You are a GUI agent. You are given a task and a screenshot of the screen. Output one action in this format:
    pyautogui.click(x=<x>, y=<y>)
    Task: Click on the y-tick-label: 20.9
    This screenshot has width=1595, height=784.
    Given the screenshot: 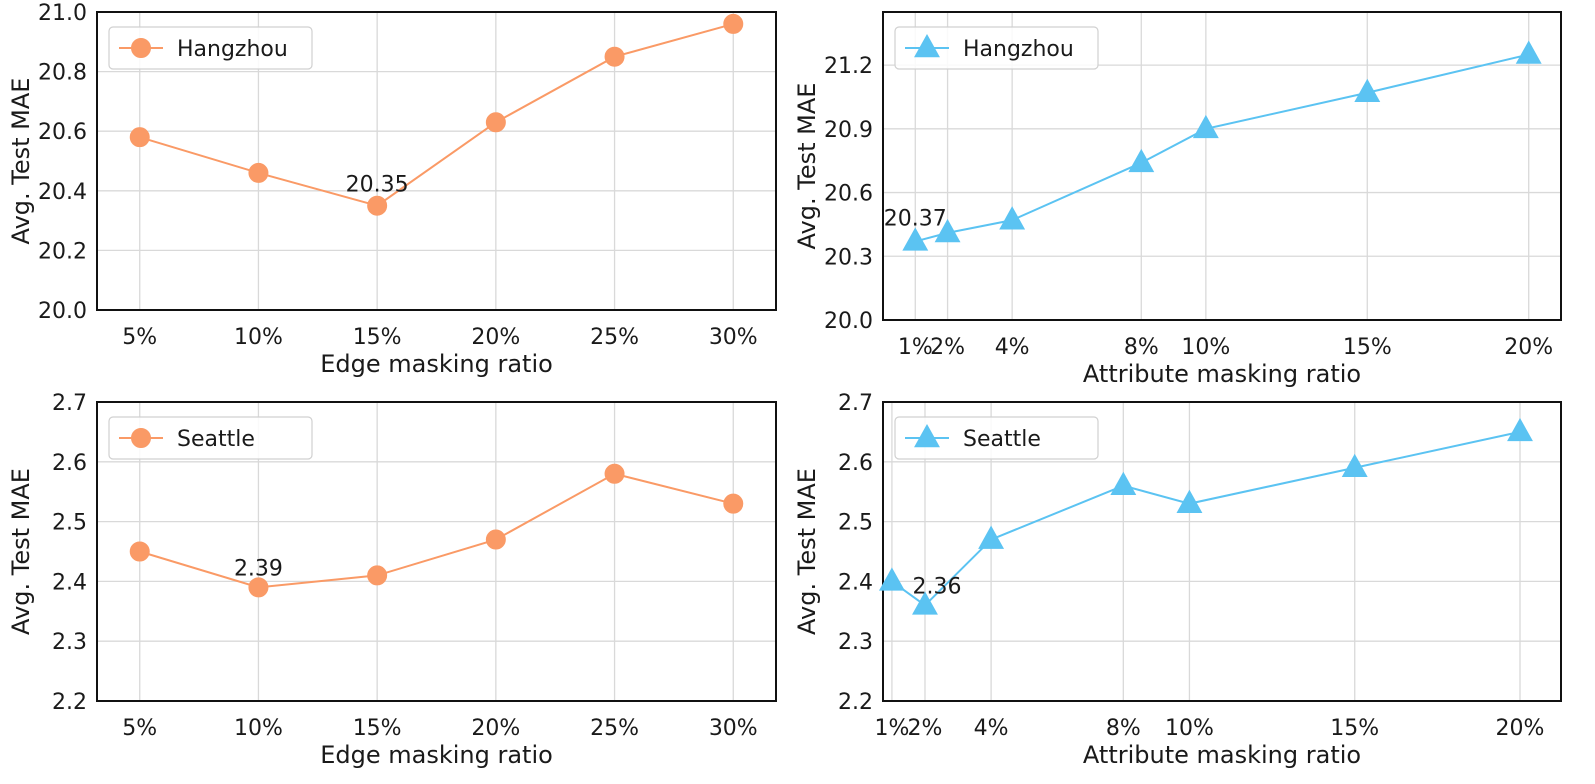 What is the action you would take?
    pyautogui.click(x=848, y=130)
    